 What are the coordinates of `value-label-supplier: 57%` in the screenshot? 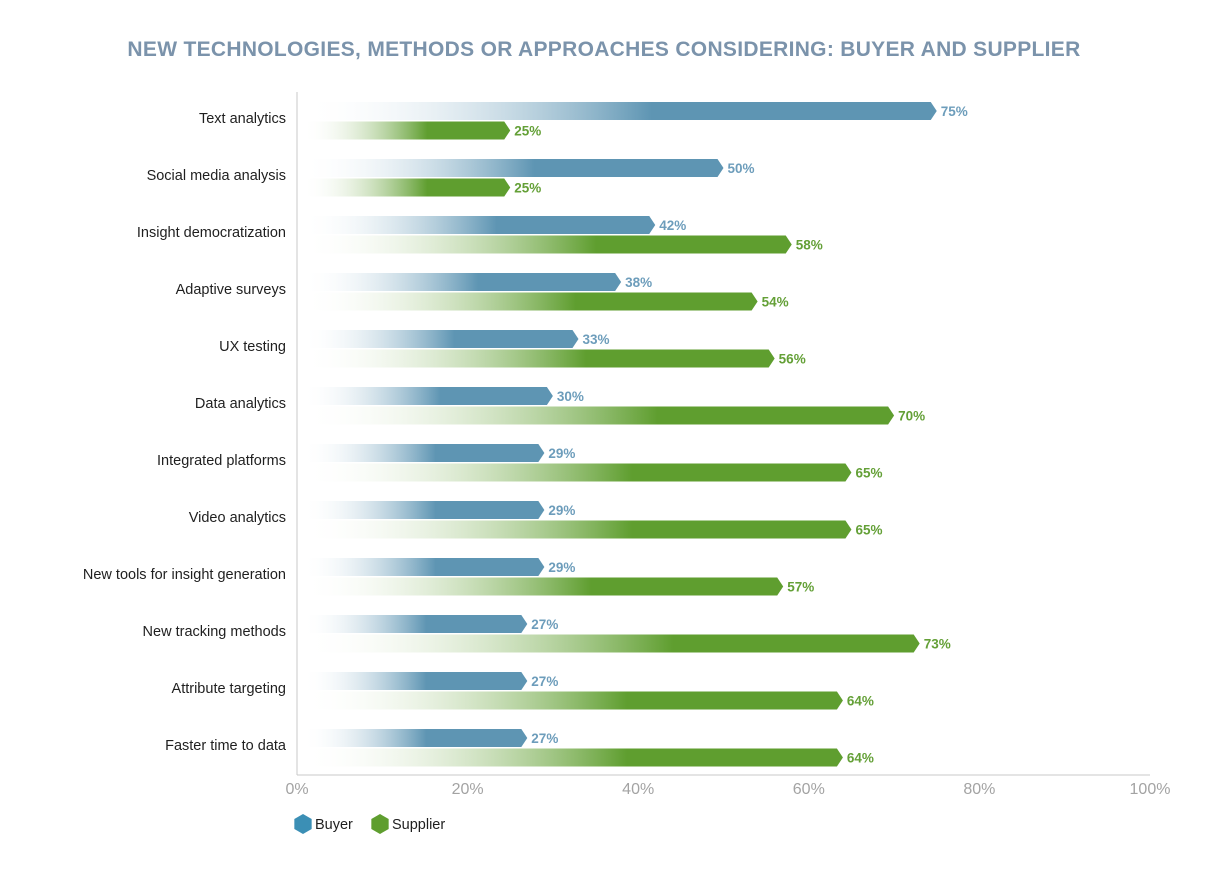 It's located at (800, 587).